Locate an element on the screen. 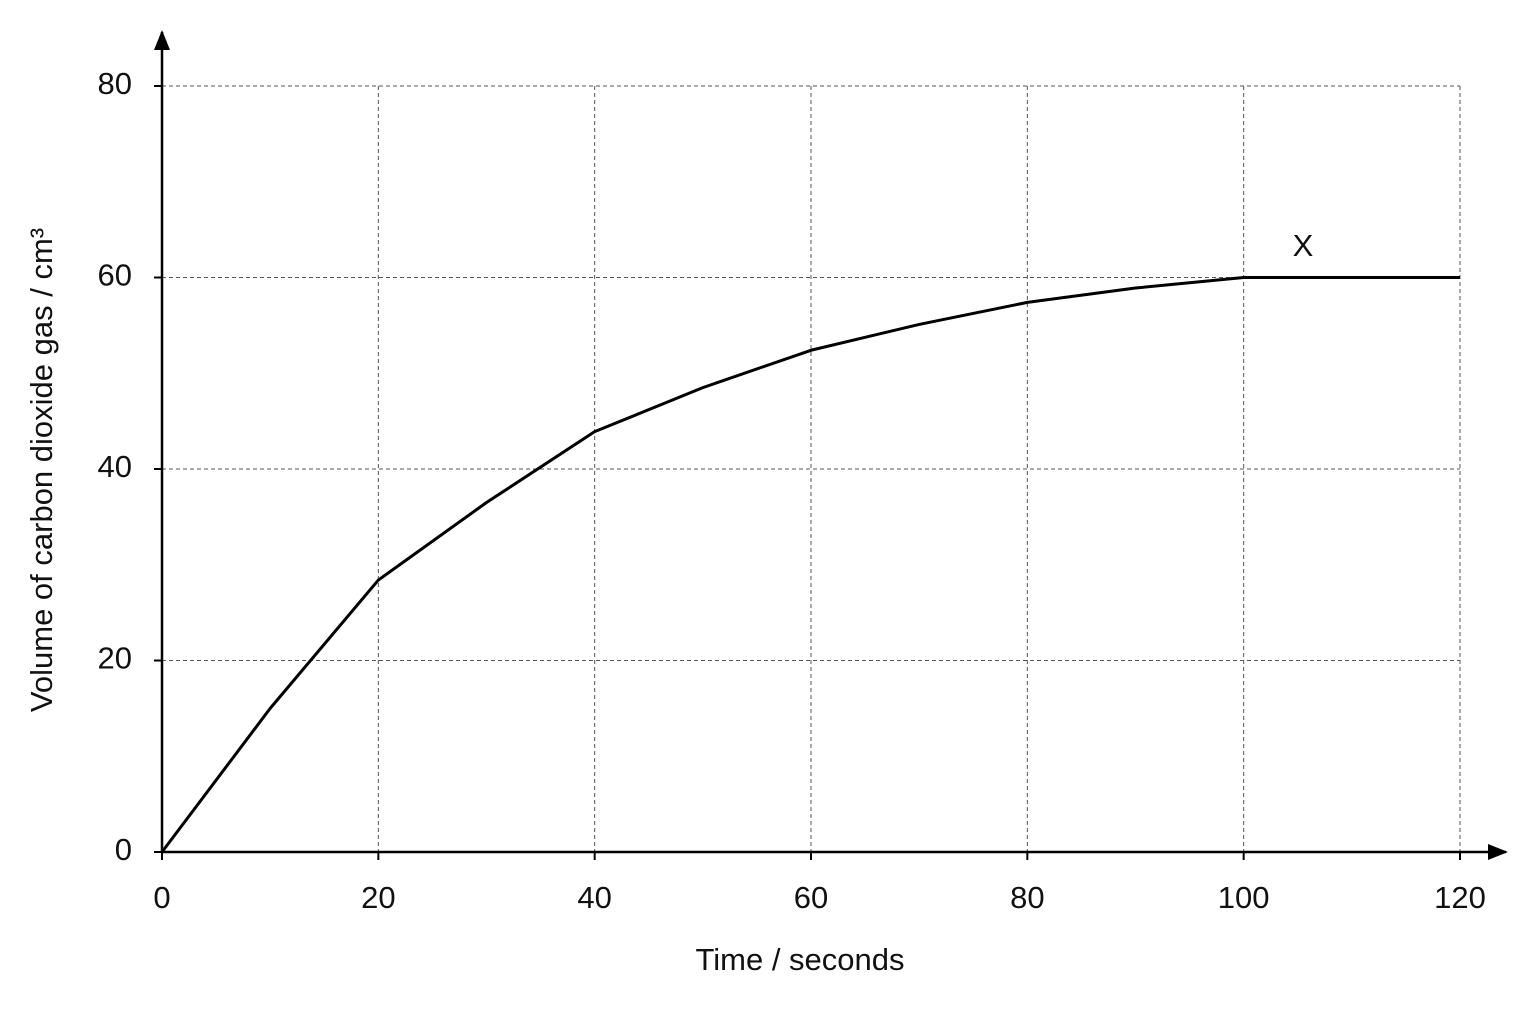 The image size is (1536, 1024). x-tick-label: 120 is located at coordinates (1460, 897).